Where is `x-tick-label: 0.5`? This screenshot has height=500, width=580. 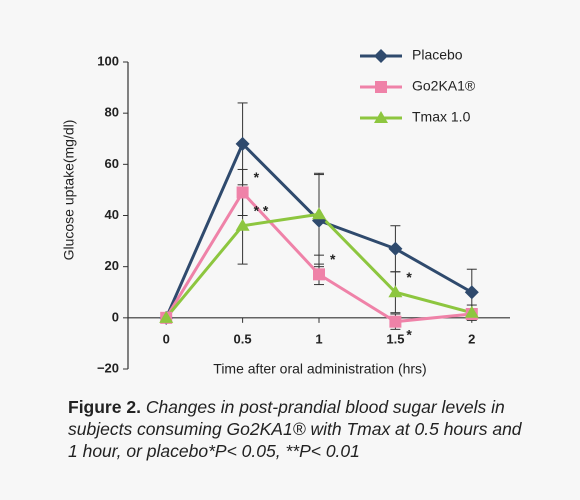
x-tick-label: 0.5 is located at coordinates (243, 338).